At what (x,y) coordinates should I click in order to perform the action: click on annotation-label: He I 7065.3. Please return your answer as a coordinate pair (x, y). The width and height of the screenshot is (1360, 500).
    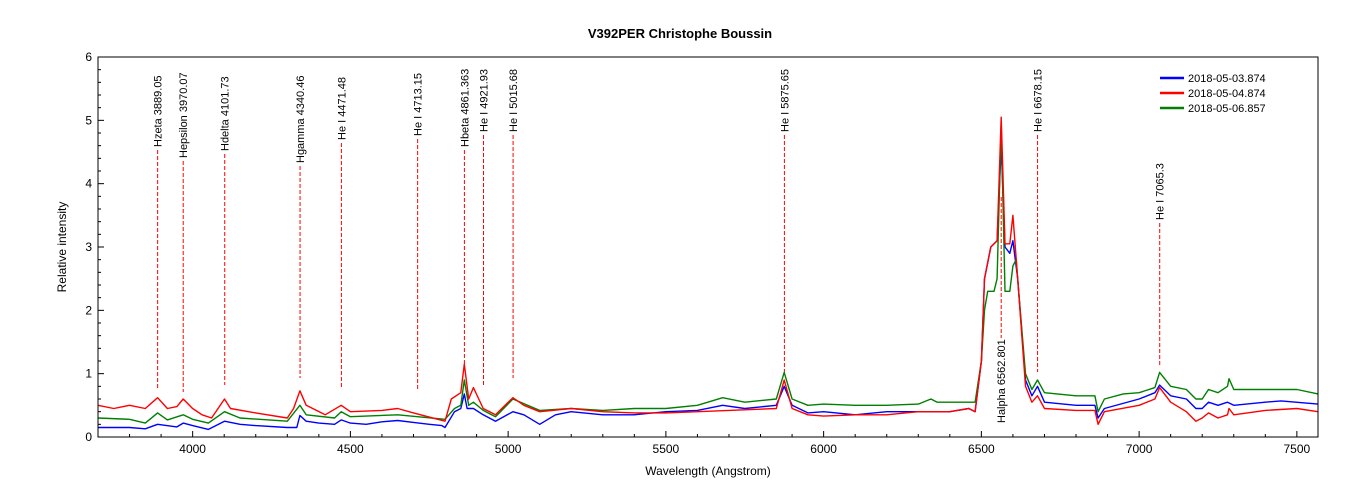
    Looking at the image, I should click on (1161, 191).